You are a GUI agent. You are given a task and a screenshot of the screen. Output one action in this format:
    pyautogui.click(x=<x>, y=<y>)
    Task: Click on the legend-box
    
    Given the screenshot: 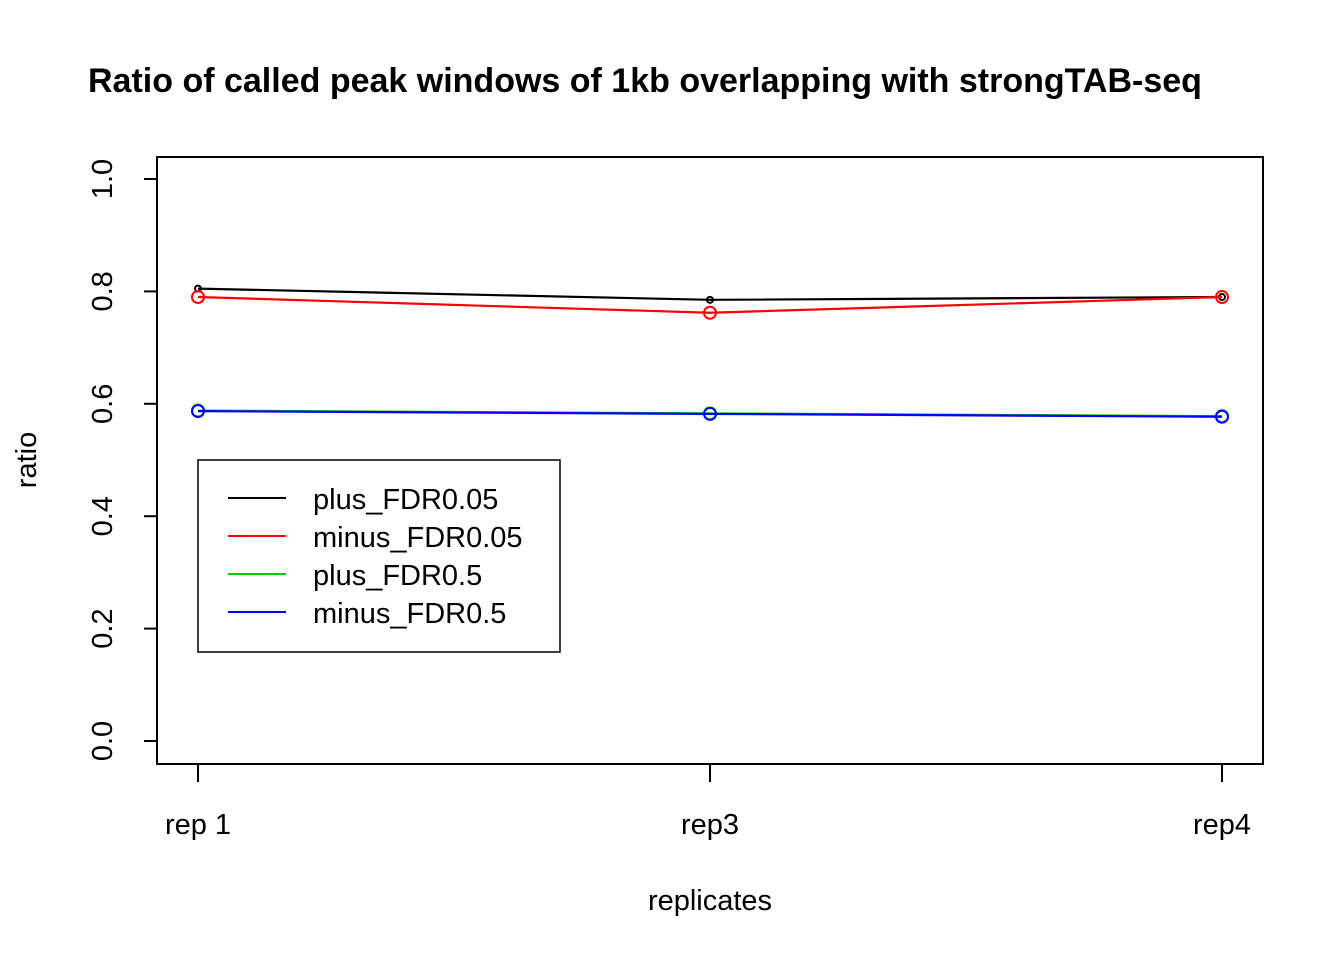 What is the action you would take?
    pyautogui.click(x=379, y=556)
    